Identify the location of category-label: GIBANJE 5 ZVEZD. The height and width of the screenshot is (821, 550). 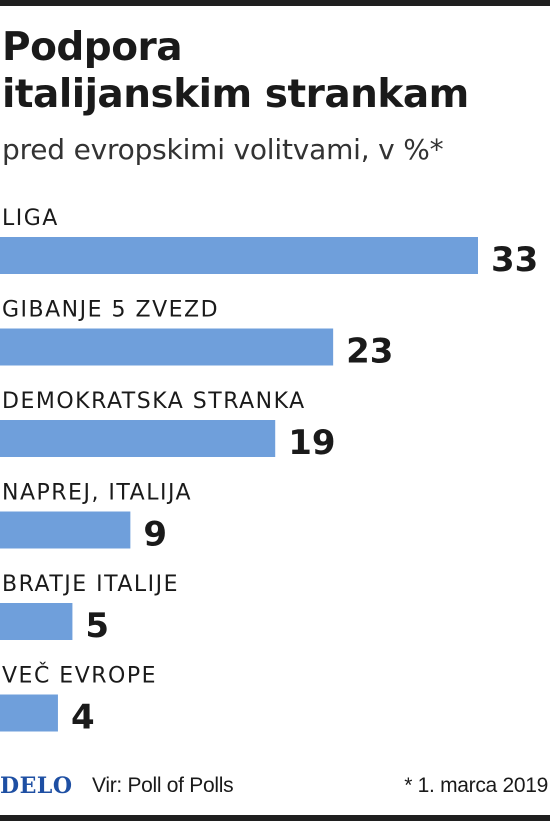
(110, 310).